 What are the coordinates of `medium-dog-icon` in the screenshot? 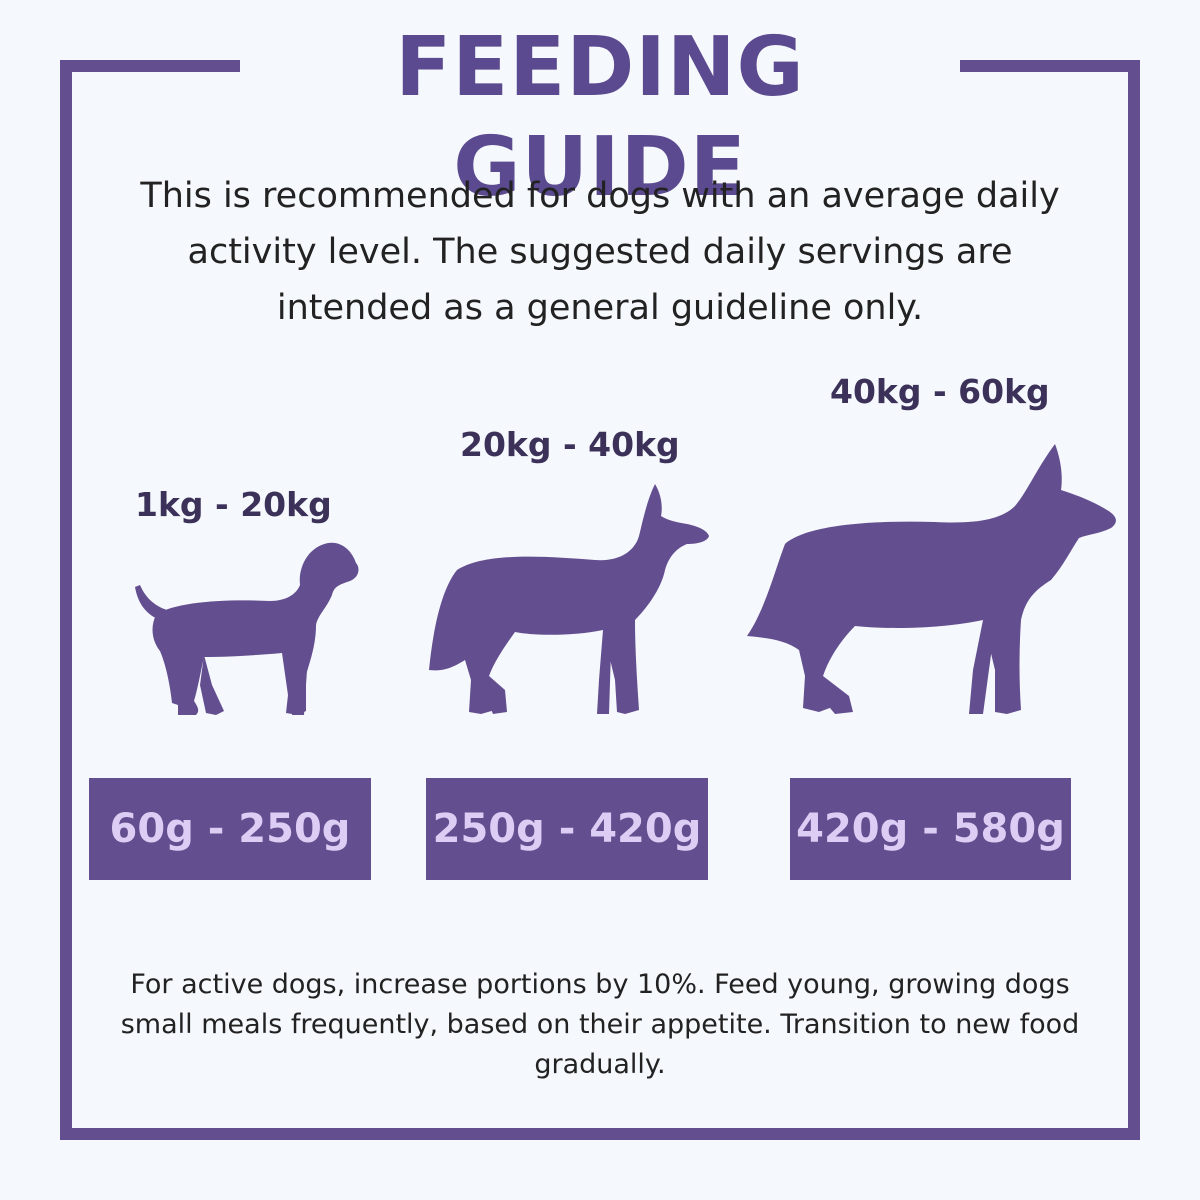 It's located at (569, 599).